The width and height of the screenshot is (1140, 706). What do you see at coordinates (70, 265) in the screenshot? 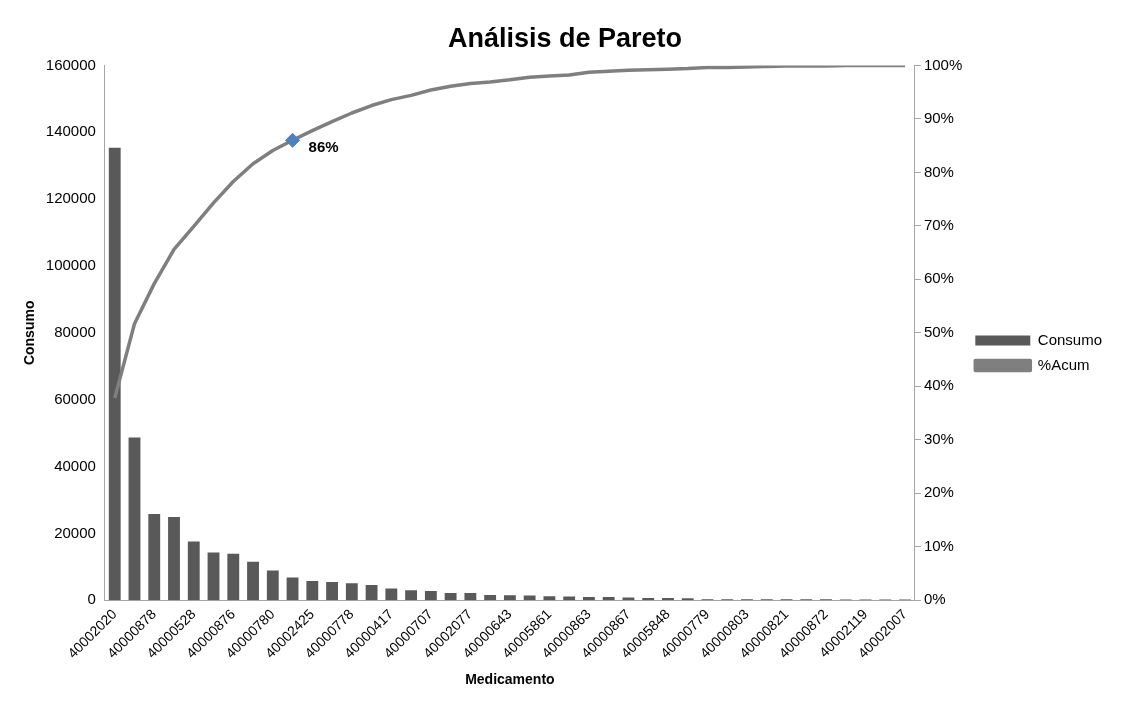
I see `y-tick-label: 100000` at bounding box center [70, 265].